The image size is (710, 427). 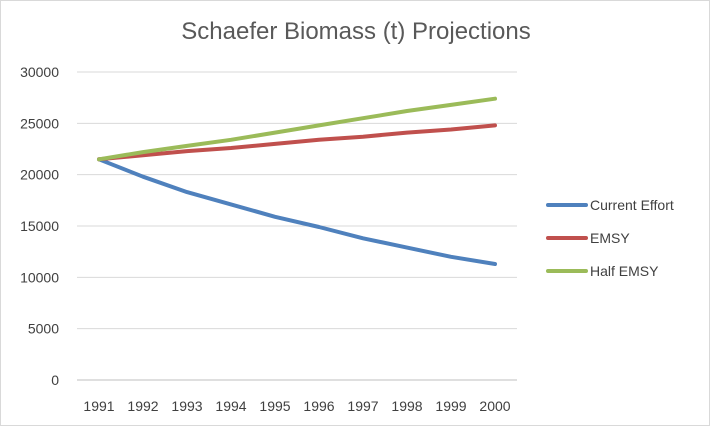 I want to click on series-line-current-effort, so click(x=297, y=211).